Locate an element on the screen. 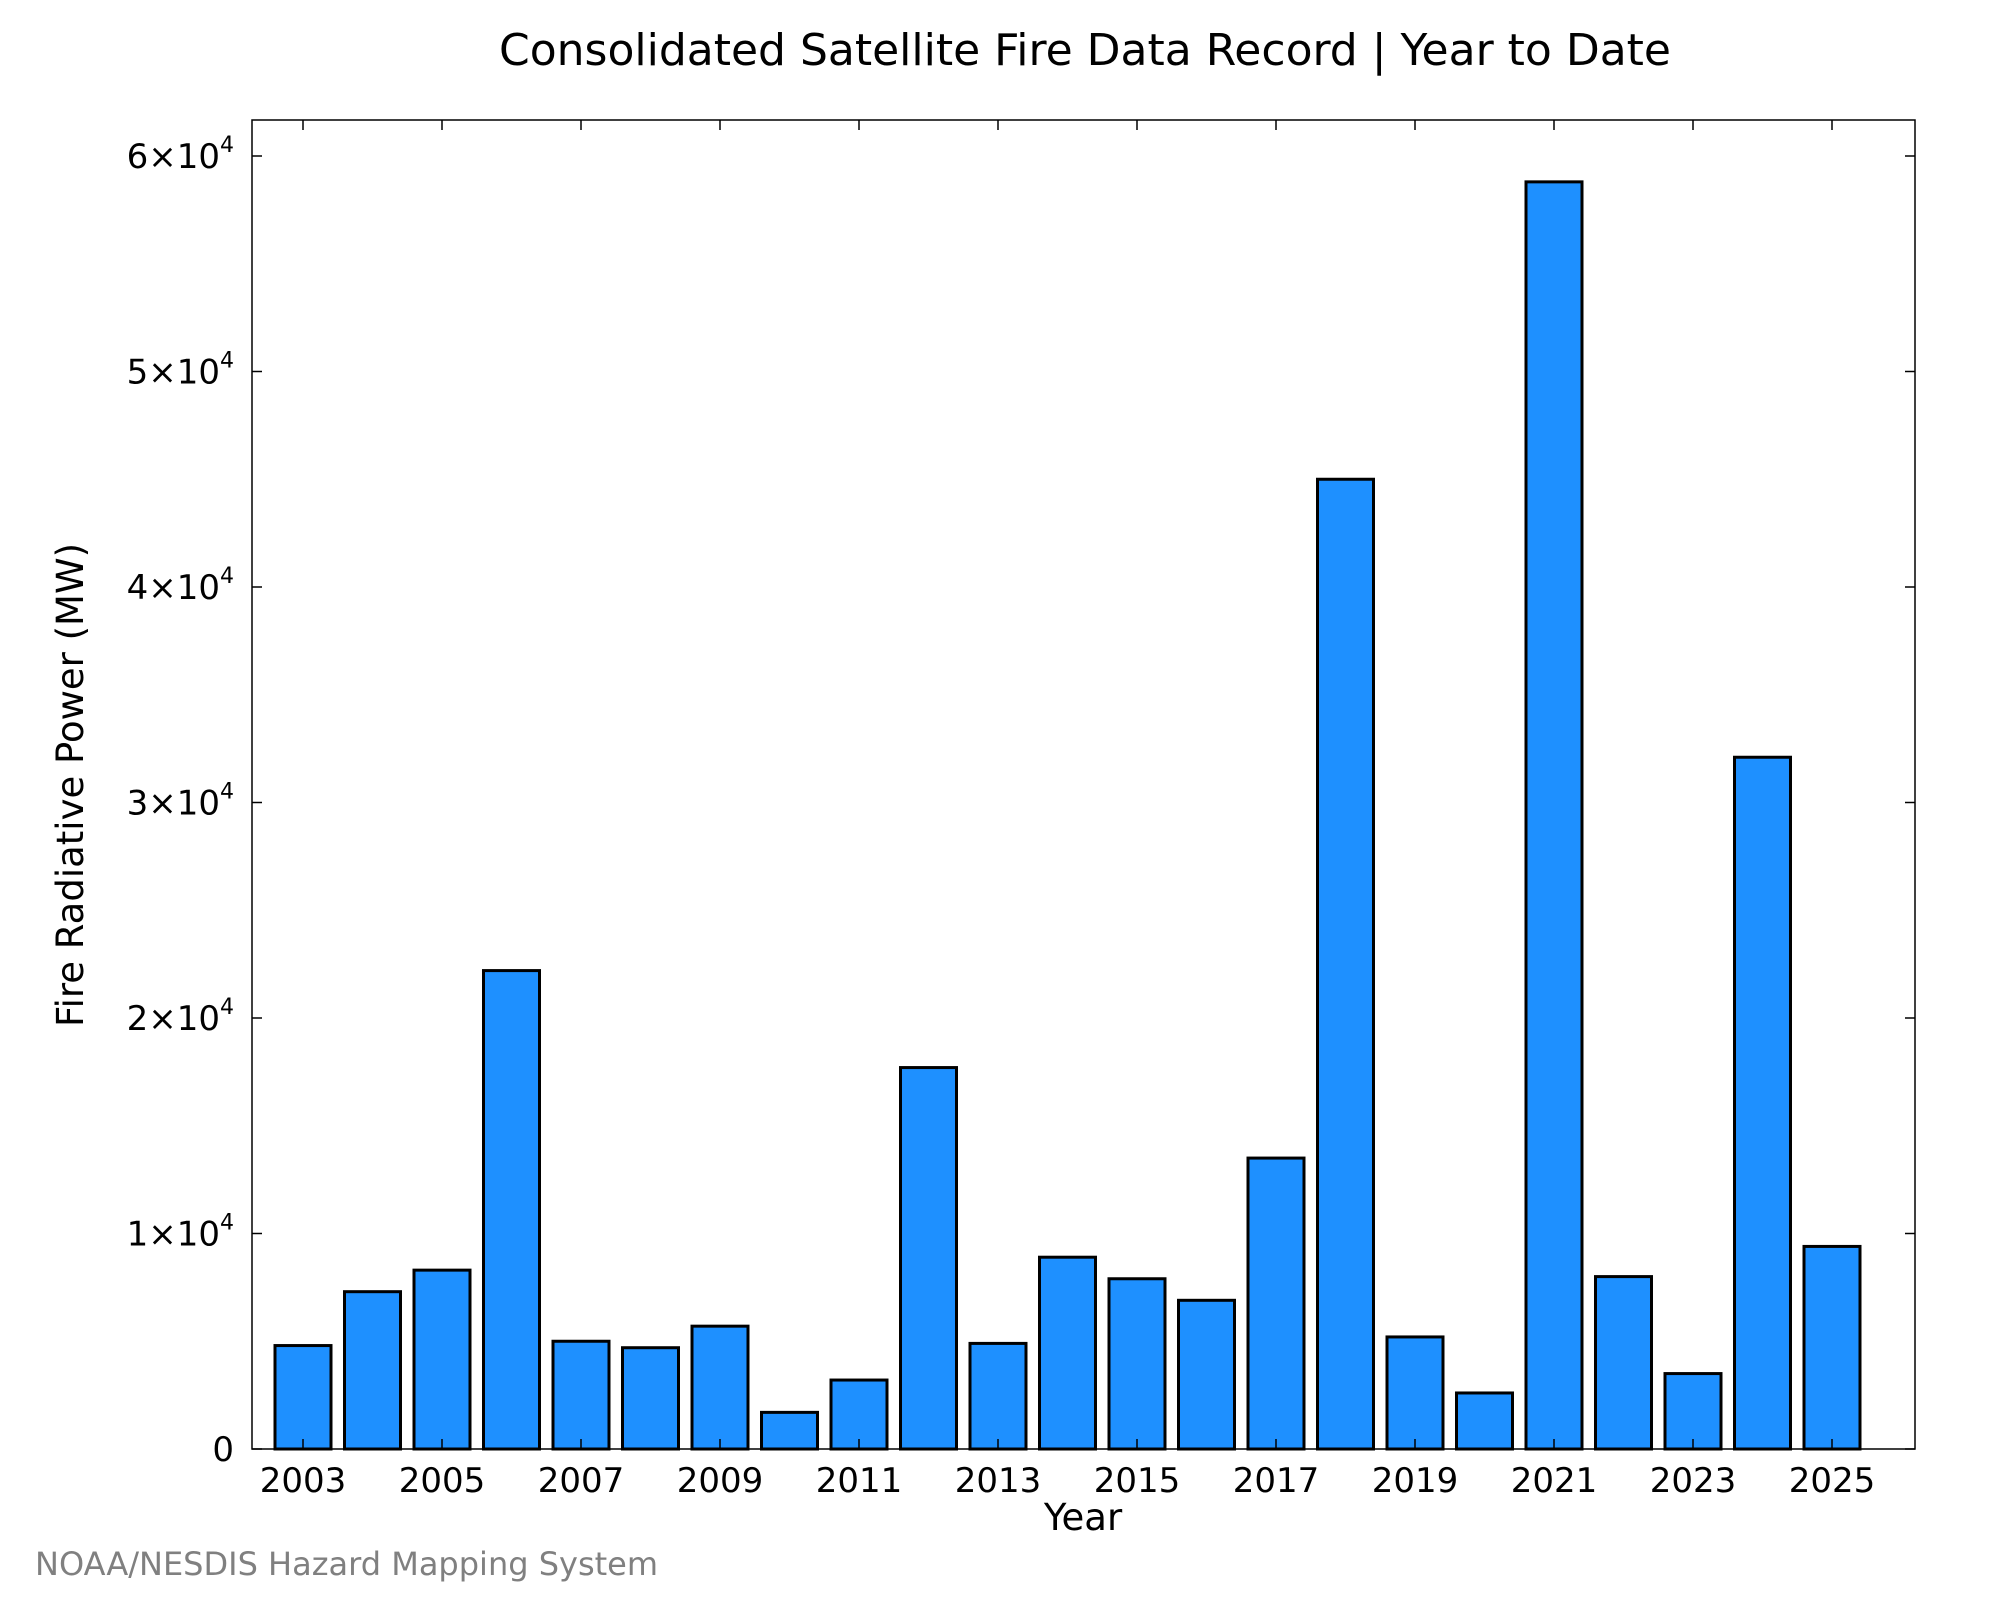 Image resolution: width=2000 pixels, height=1600 pixels. bar-2018 is located at coordinates (1345, 964).